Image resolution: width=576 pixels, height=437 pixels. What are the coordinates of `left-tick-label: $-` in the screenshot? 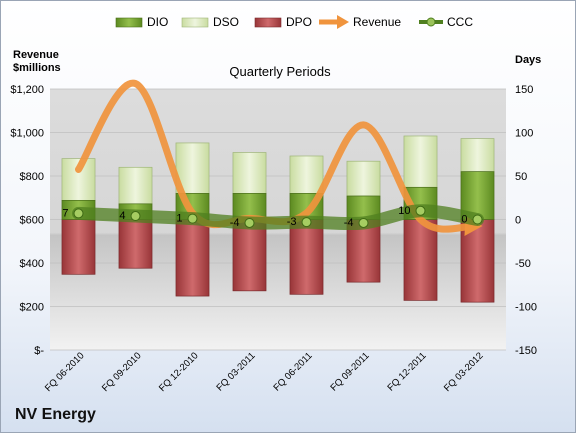 It's located at (39, 351).